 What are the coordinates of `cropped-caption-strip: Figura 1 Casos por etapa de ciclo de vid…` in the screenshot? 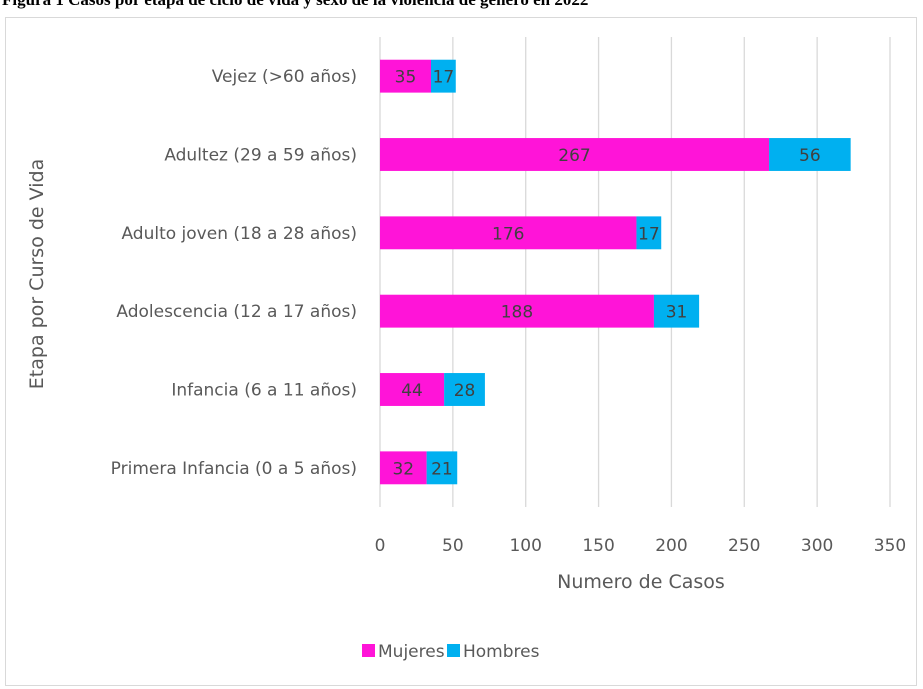 It's located at (461, 6).